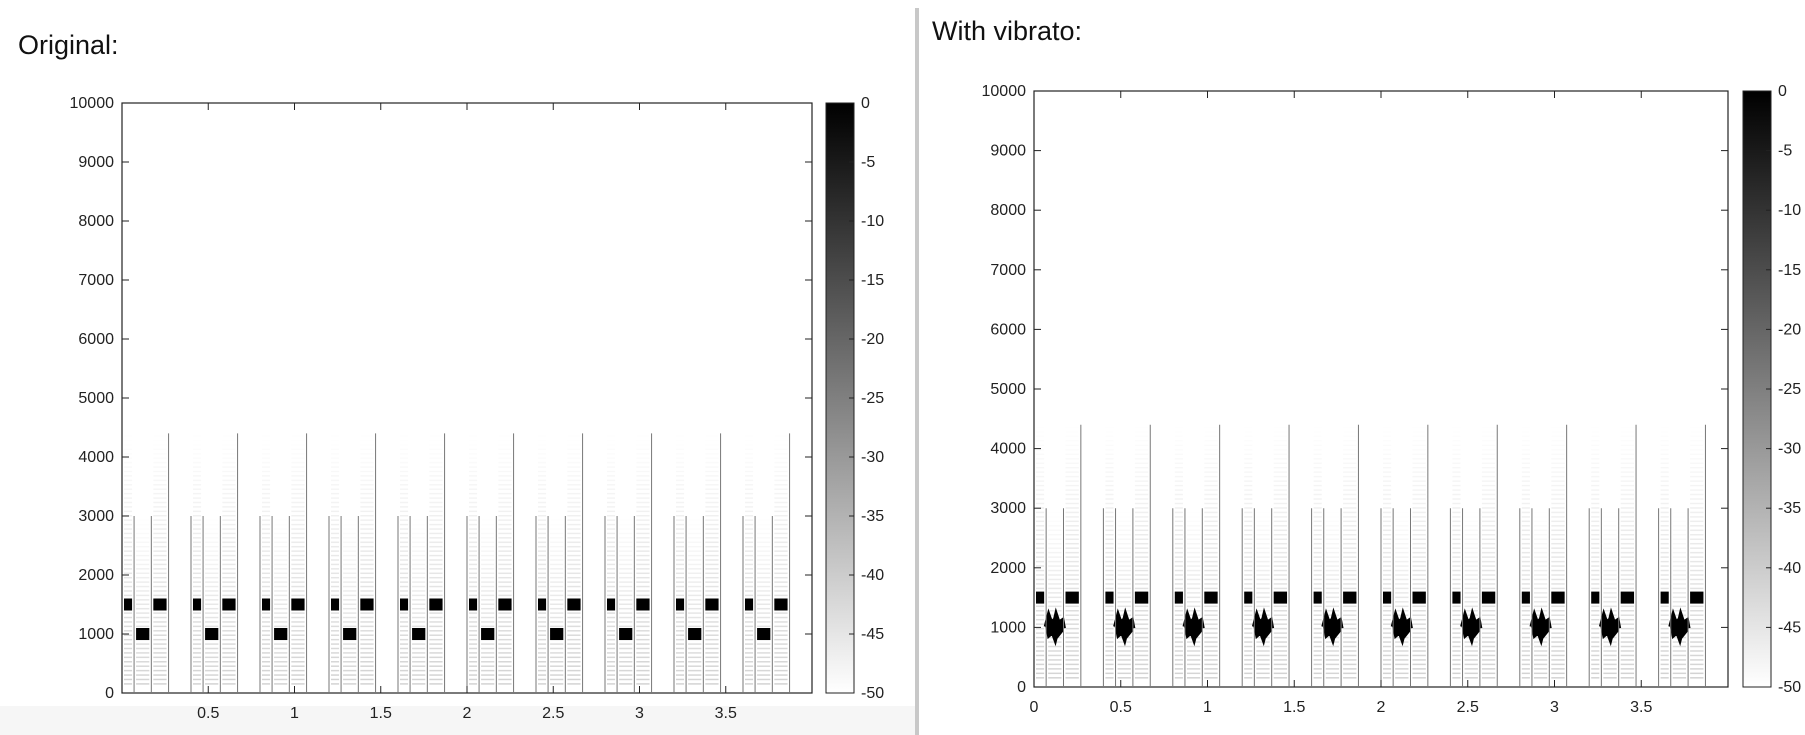 This screenshot has width=1805, height=735. I want to click on x-tick-label: 3.5, so click(1641, 707).